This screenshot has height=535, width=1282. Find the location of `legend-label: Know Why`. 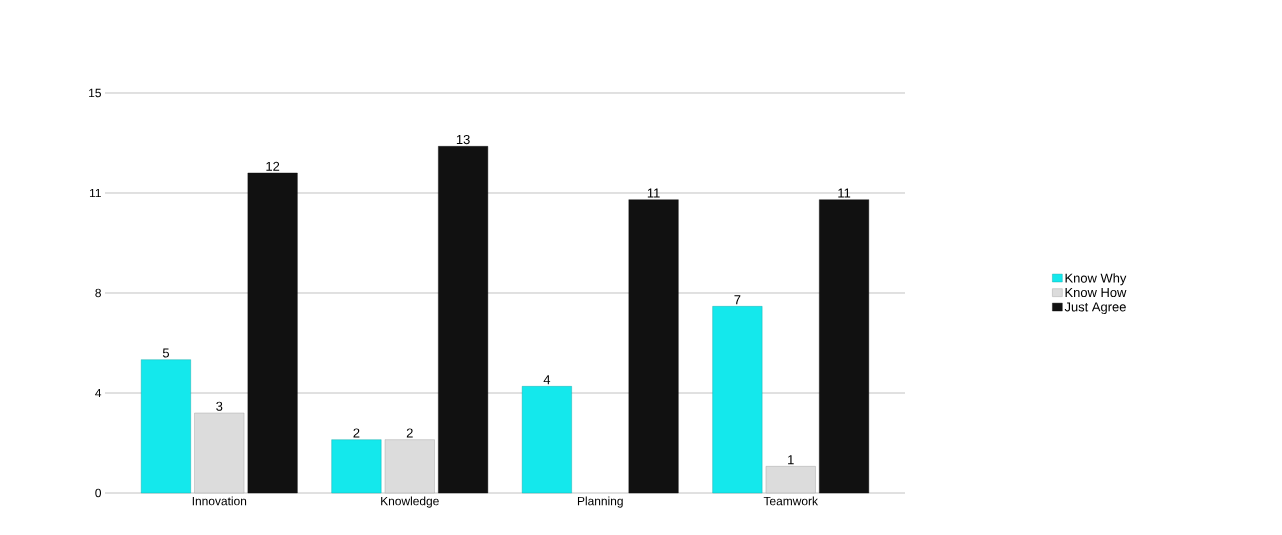

legend-label: Know Why is located at coordinates (1096, 279).